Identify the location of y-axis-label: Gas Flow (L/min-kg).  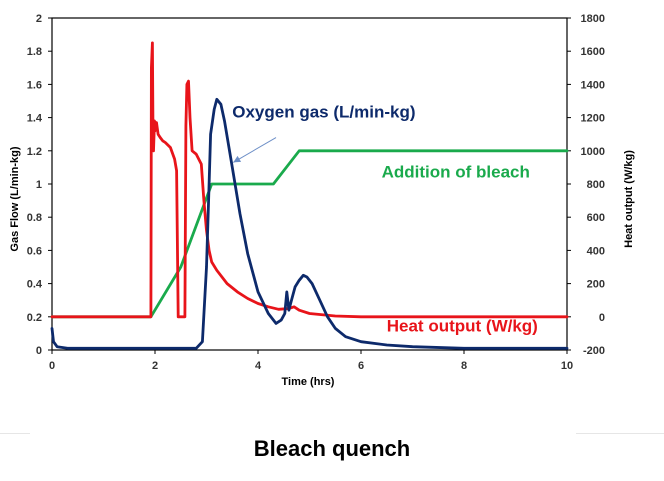
(15, 198).